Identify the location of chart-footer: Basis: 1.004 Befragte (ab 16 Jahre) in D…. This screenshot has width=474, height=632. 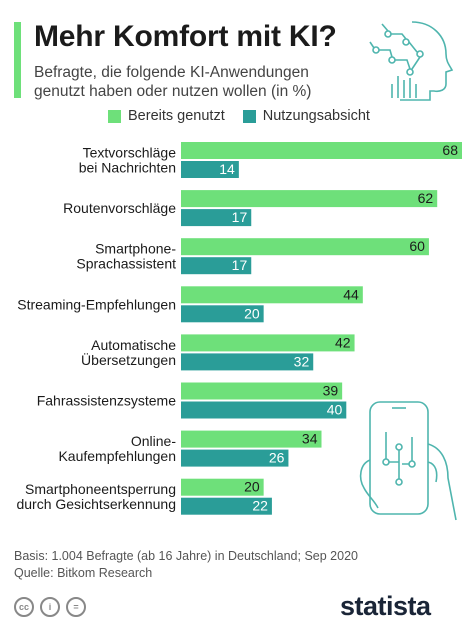
(186, 565).